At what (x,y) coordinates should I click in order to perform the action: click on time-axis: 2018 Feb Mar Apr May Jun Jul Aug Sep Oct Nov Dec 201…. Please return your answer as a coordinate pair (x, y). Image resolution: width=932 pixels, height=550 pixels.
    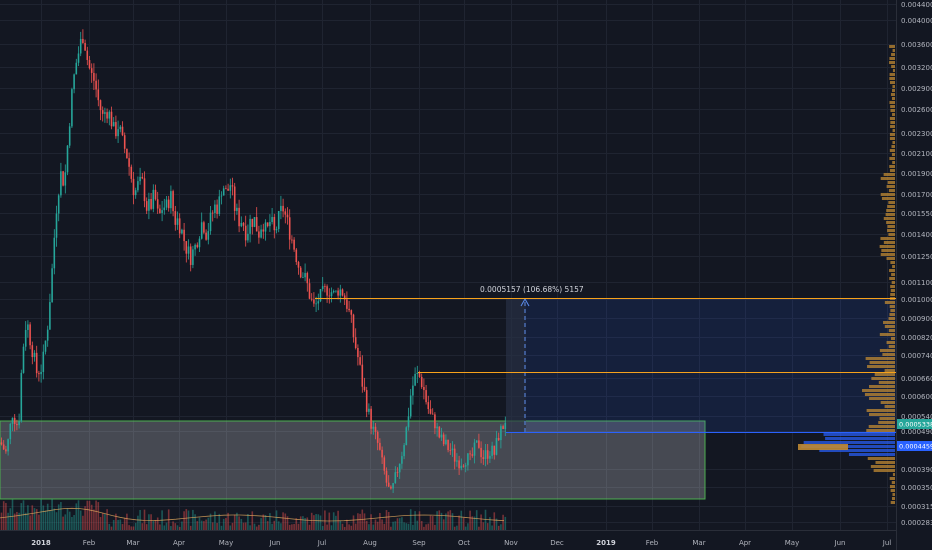
    Looking at the image, I should click on (448, 539).